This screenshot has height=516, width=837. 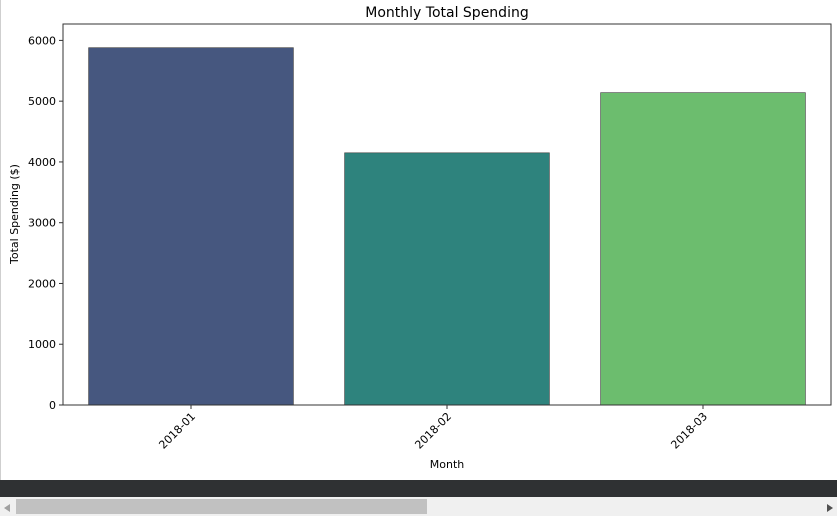 What do you see at coordinates (42, 162) in the screenshot?
I see `y-tick-label: 4000` at bounding box center [42, 162].